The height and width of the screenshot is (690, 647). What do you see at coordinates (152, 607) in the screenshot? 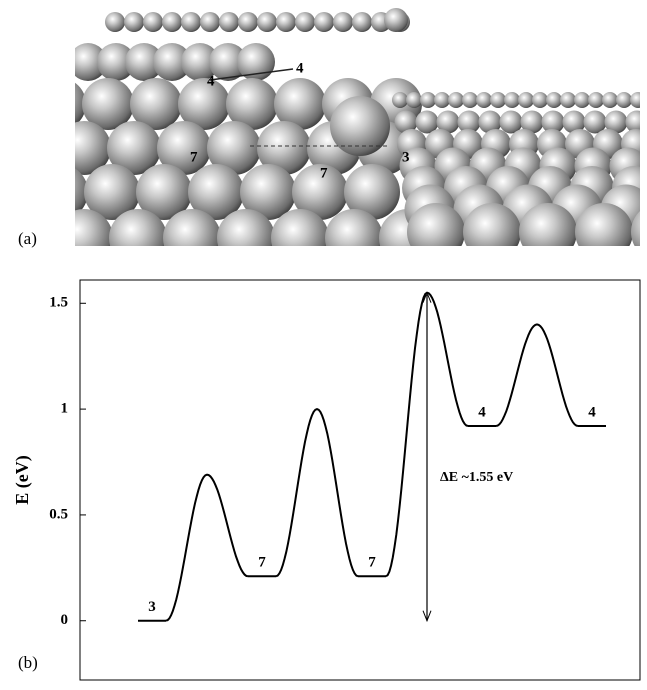
I see `level-label: 3` at bounding box center [152, 607].